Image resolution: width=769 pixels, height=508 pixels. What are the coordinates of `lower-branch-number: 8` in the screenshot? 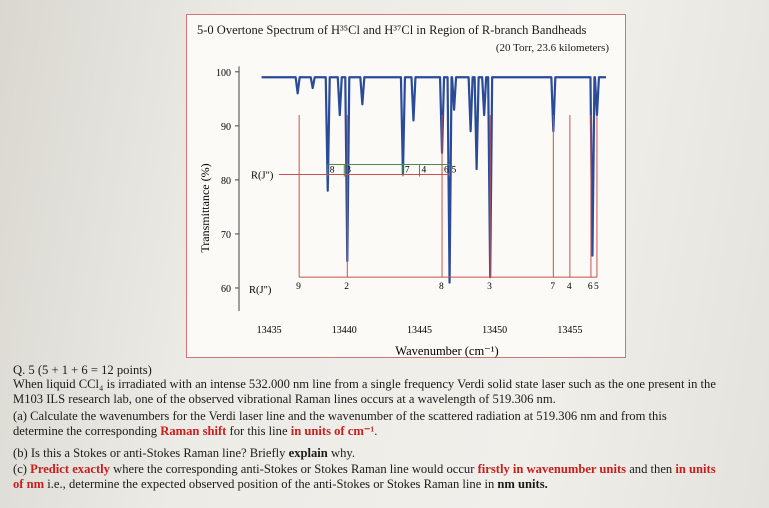 It's located at (441, 287).